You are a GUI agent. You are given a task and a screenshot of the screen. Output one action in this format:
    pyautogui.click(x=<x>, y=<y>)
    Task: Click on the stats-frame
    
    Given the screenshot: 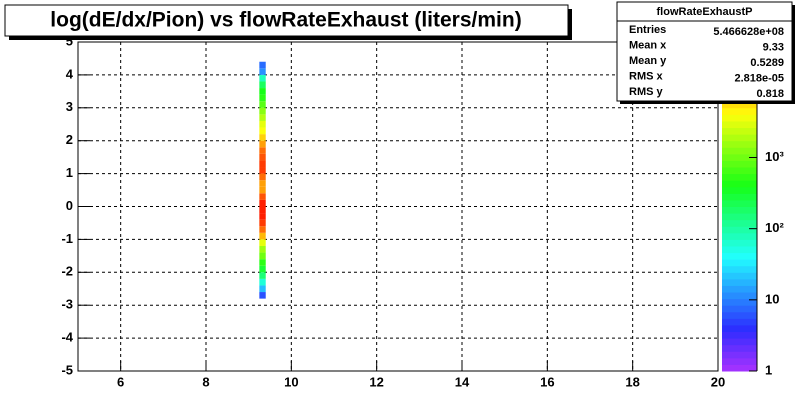 What is the action you would take?
    pyautogui.click(x=704, y=51)
    